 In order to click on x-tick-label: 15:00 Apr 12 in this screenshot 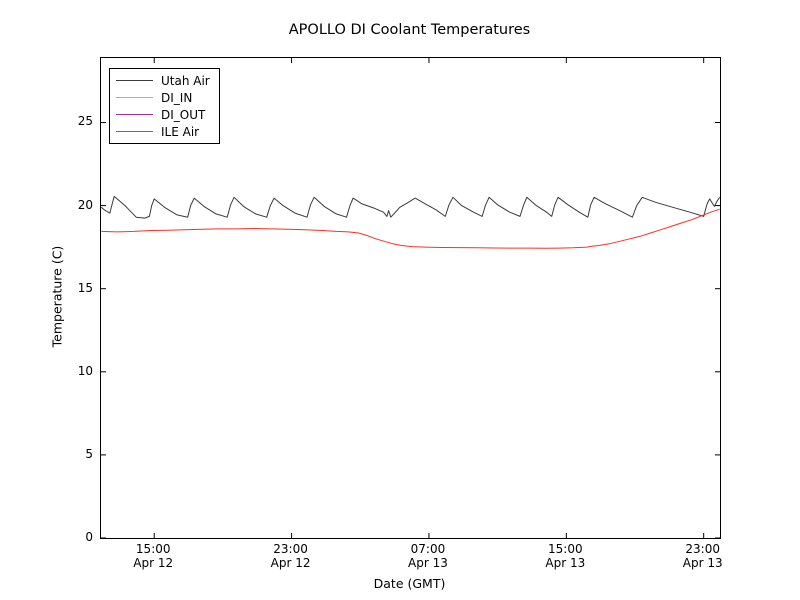, I will do `click(153, 556)`.